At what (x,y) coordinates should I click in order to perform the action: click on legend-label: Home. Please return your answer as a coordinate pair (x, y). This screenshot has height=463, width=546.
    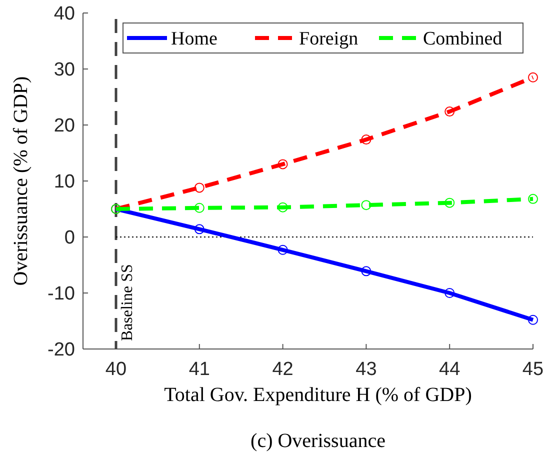
    Looking at the image, I should click on (194, 39).